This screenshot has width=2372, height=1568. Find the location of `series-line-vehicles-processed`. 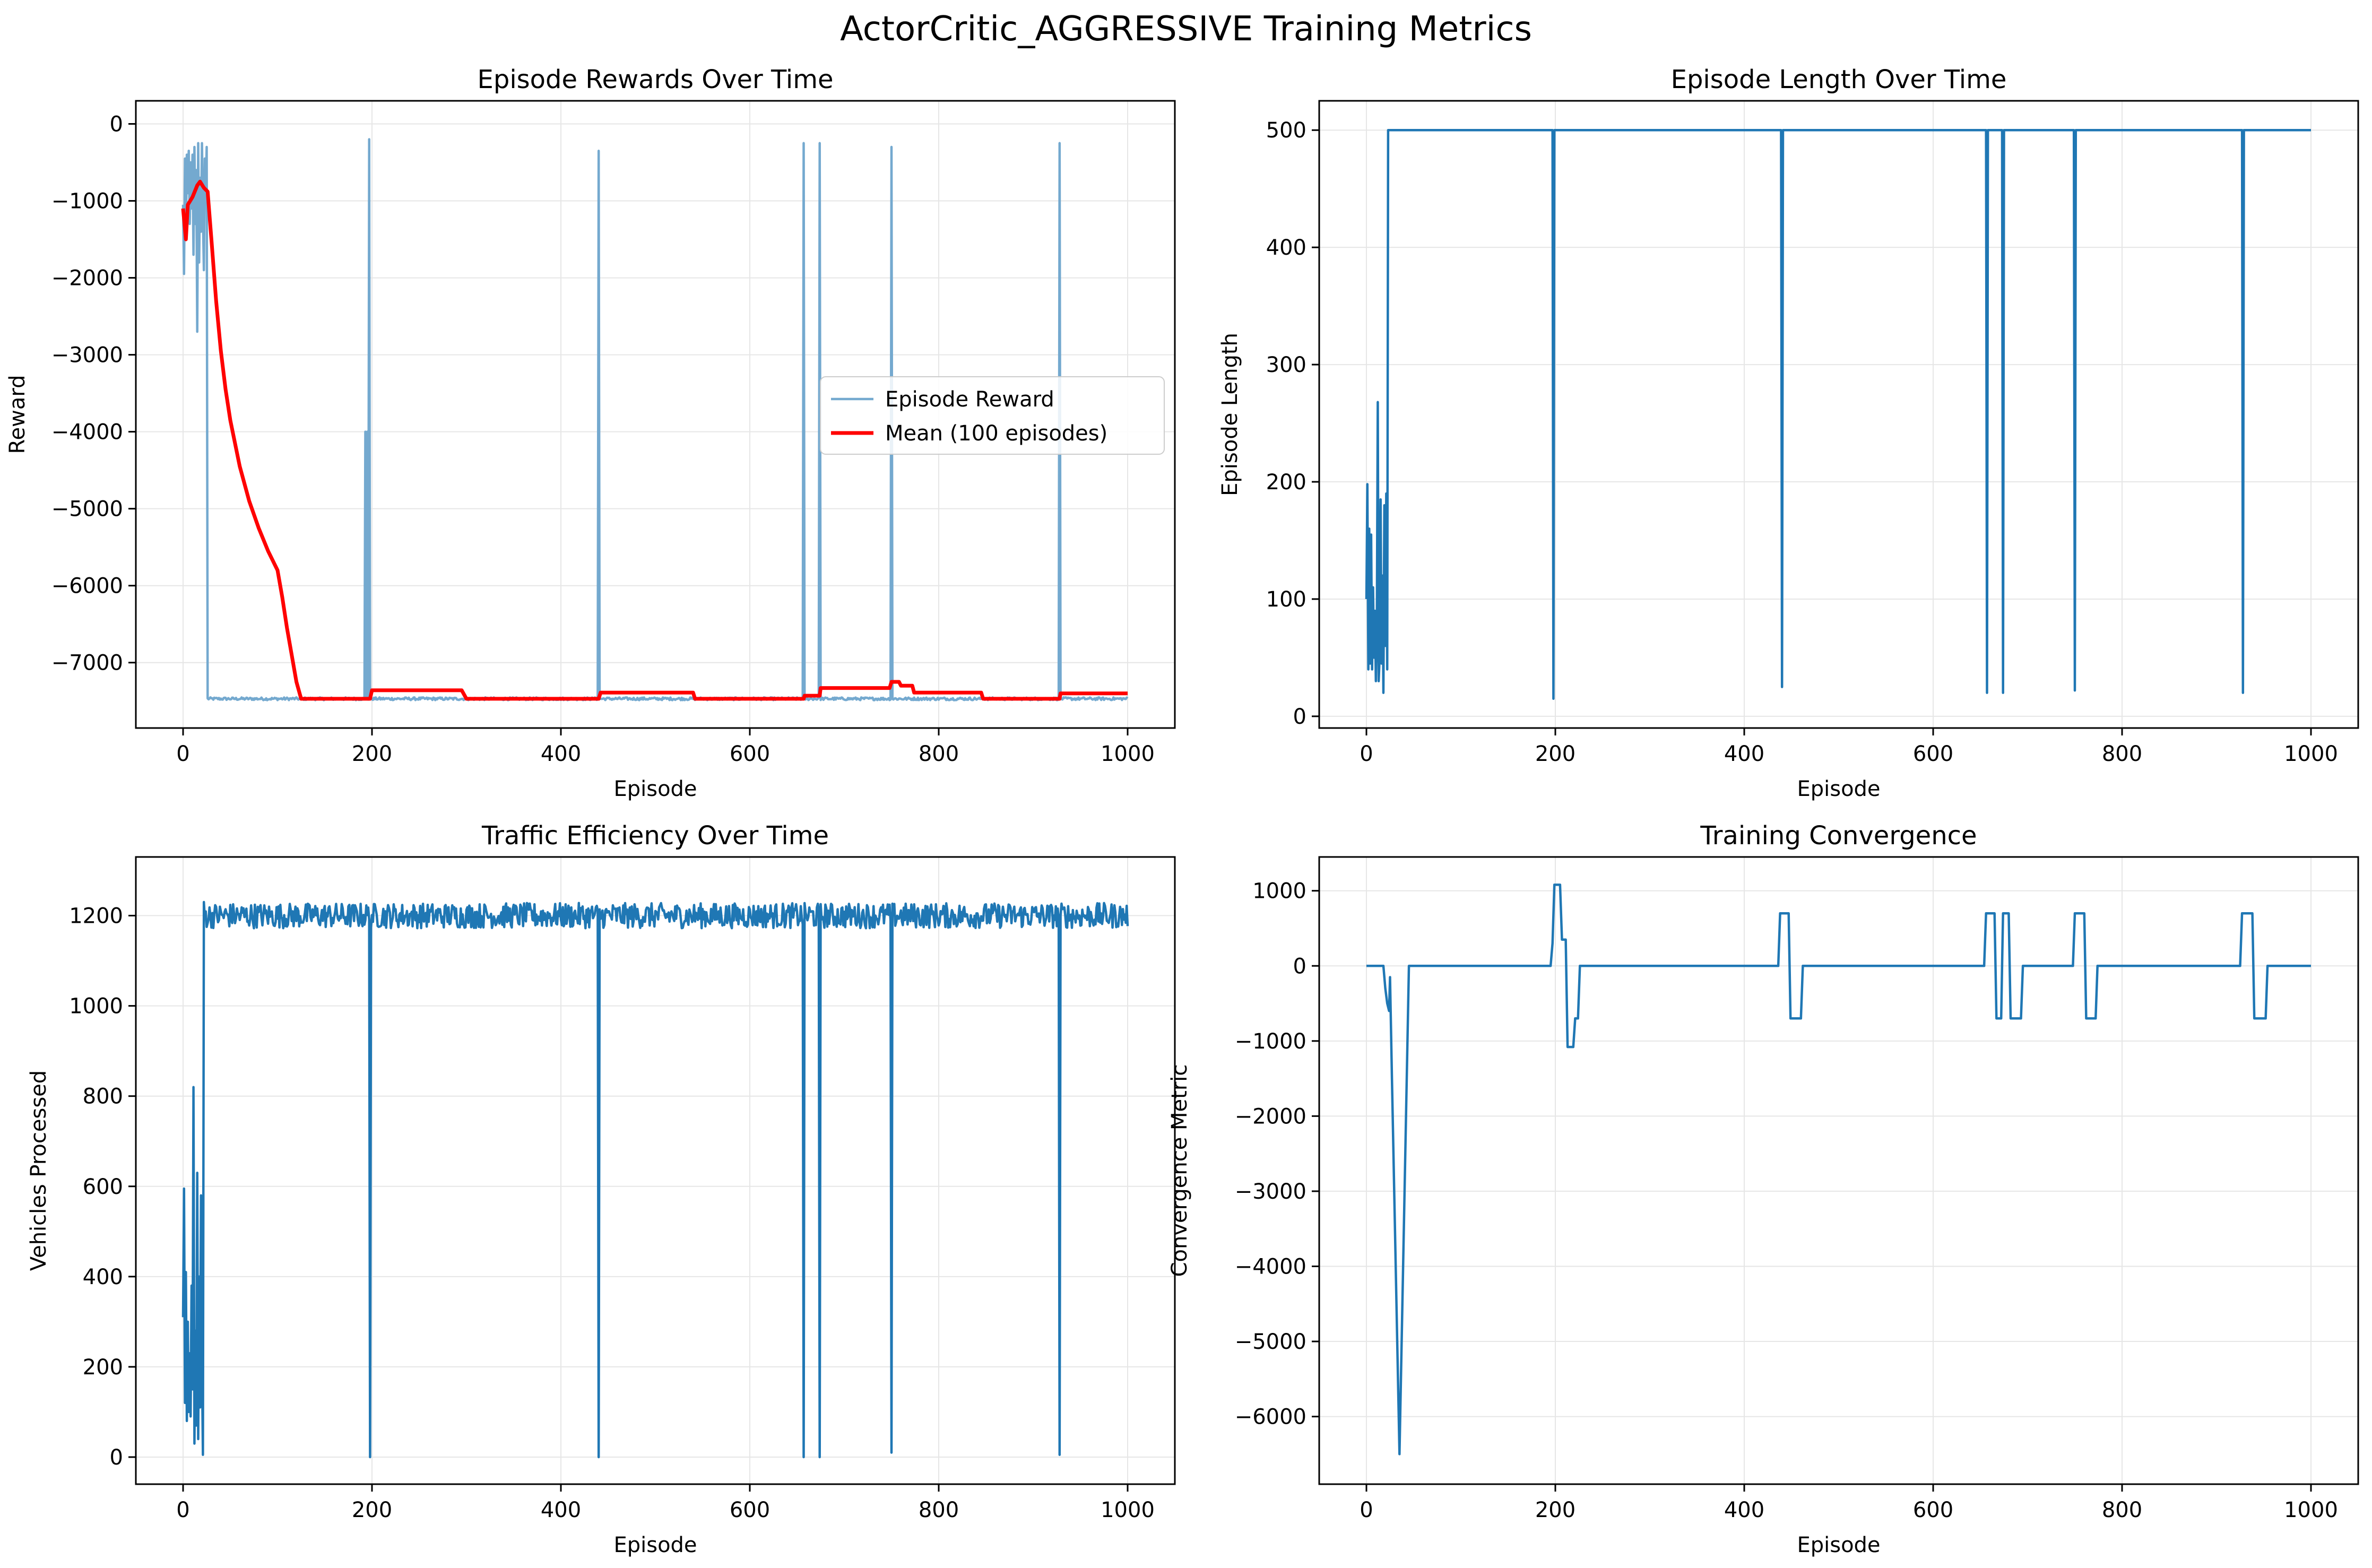

series-line-vehicles-processed is located at coordinates (655, 1179).